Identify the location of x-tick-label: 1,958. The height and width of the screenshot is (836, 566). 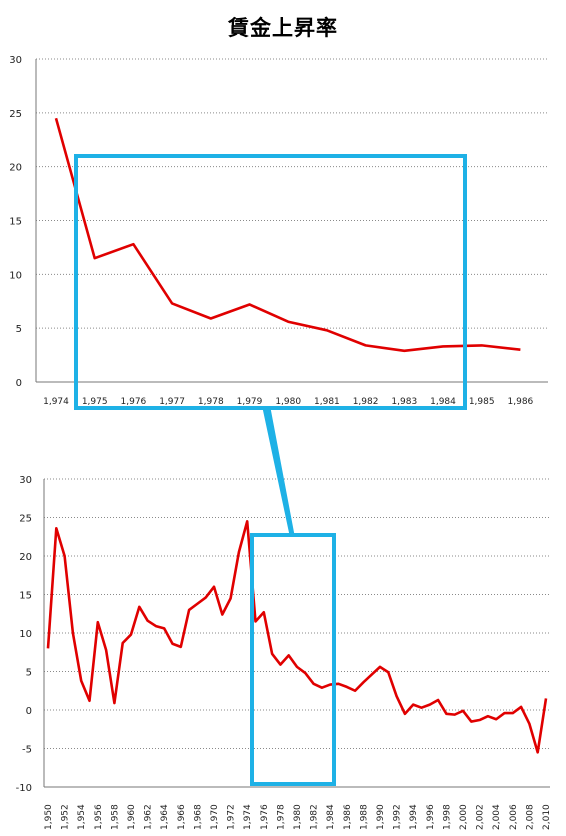
(115, 817).